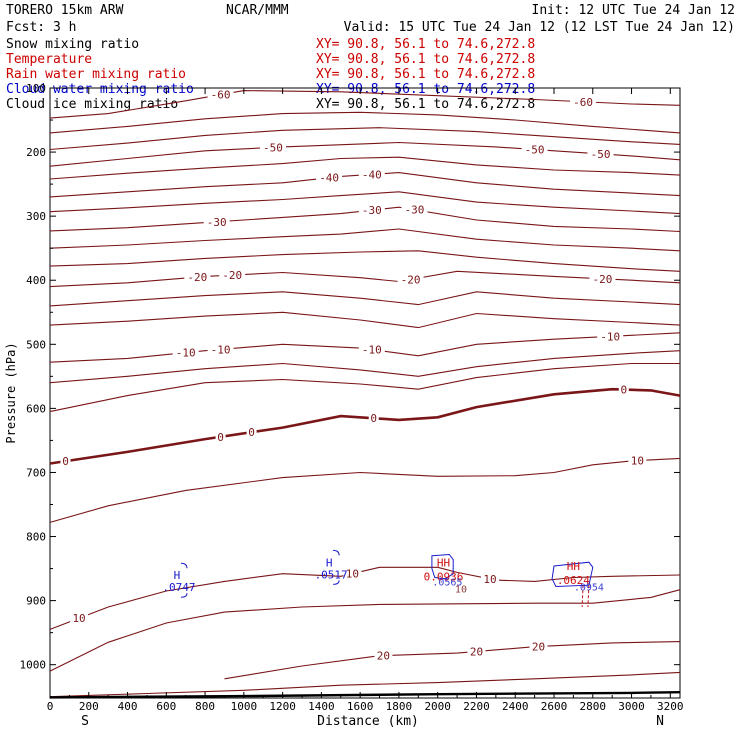 This screenshot has width=740, height=744. What do you see at coordinates (96, 74) in the screenshot?
I see `legend-rain-name: Rain water mixing ratio` at bounding box center [96, 74].